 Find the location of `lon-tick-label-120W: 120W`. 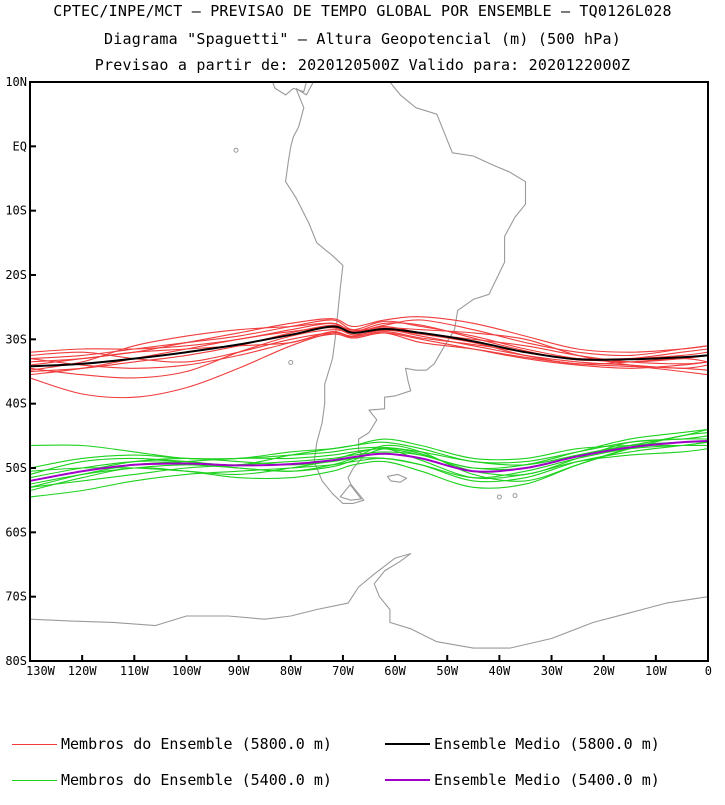

lon-tick-label-120W: 120W is located at coordinates (83, 671).